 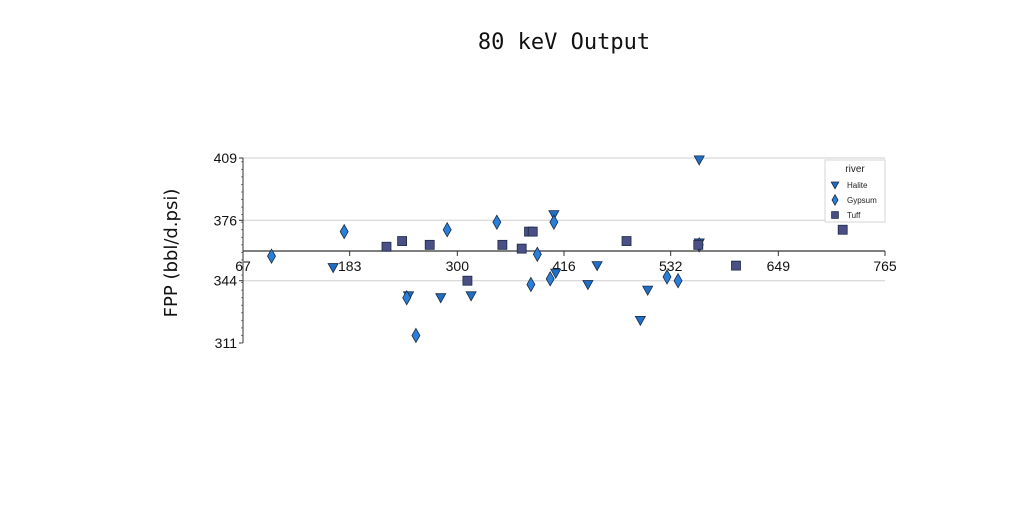 I want to click on y-tick-label: 376, so click(x=226, y=220).